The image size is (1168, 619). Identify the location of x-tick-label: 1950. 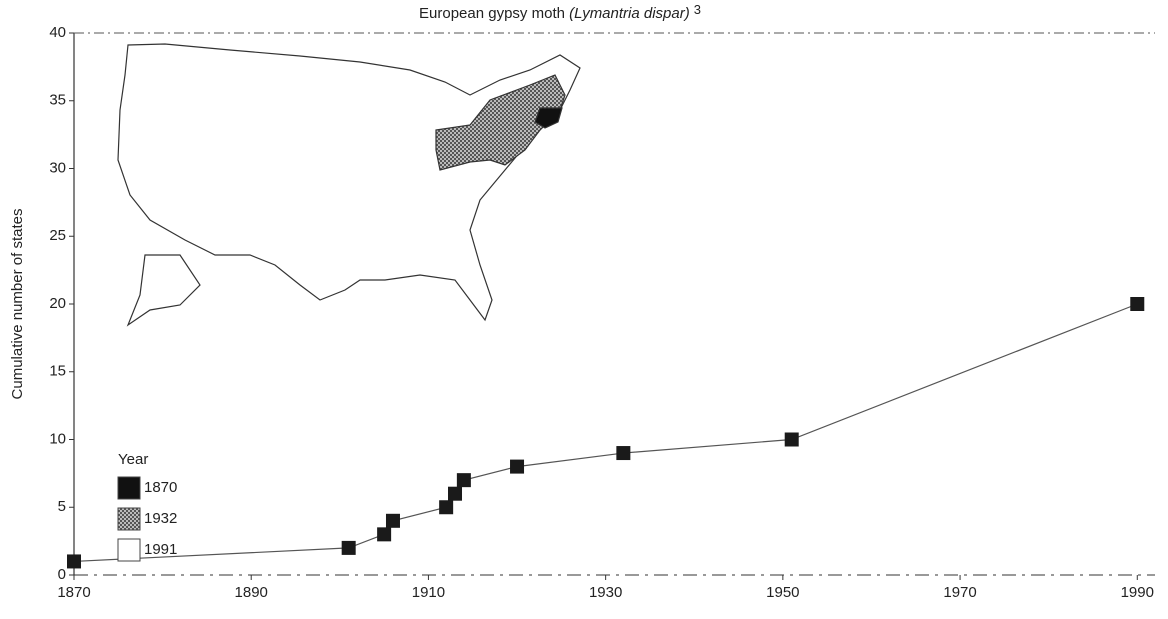
(782, 592).